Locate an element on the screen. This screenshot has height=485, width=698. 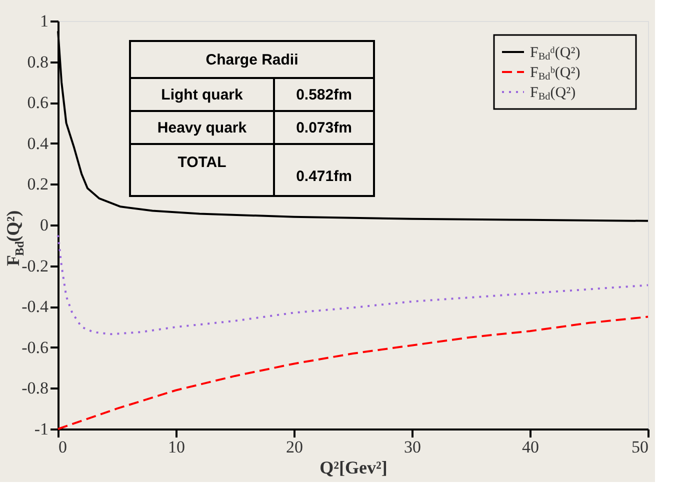
annotation: Light quark is located at coordinates (202, 95).